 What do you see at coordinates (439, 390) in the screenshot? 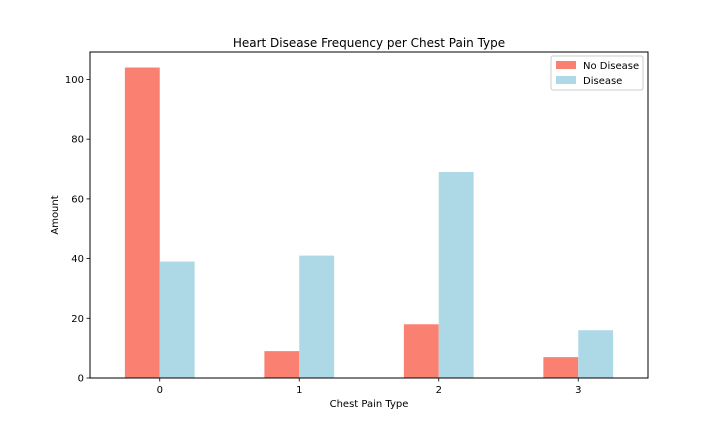
I see `x-tick-label: 2` at bounding box center [439, 390].